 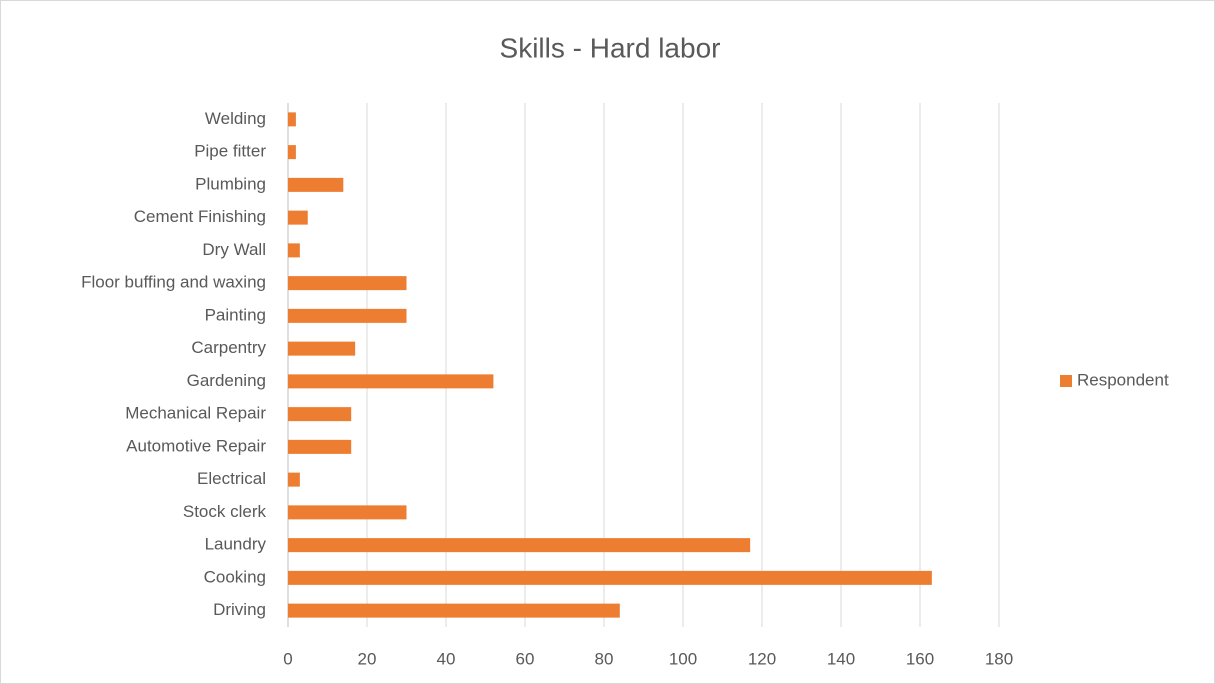 What do you see at coordinates (230, 183) in the screenshot?
I see `y-tick-label: Plumbing` at bounding box center [230, 183].